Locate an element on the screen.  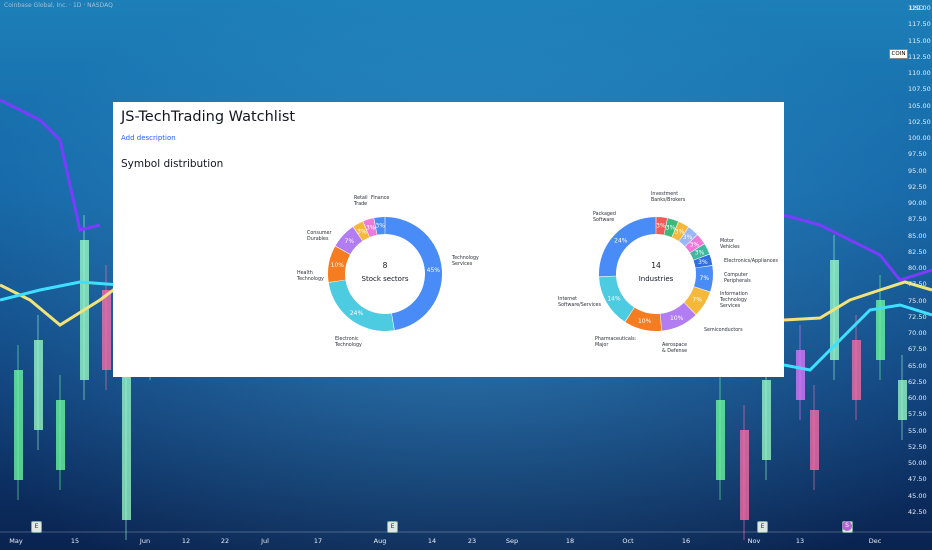
time-tick-label: 15 is located at coordinates (75, 541).